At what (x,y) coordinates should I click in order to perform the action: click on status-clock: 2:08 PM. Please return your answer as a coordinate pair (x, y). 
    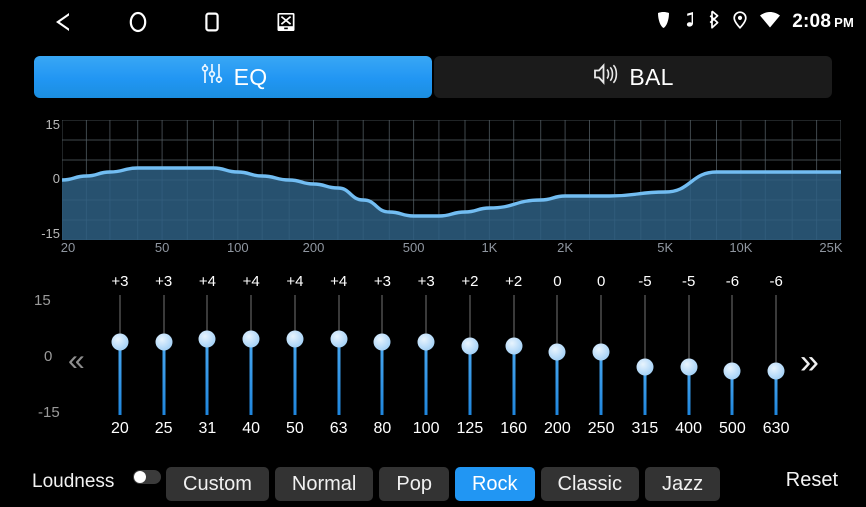
    Looking at the image, I should click on (823, 22).